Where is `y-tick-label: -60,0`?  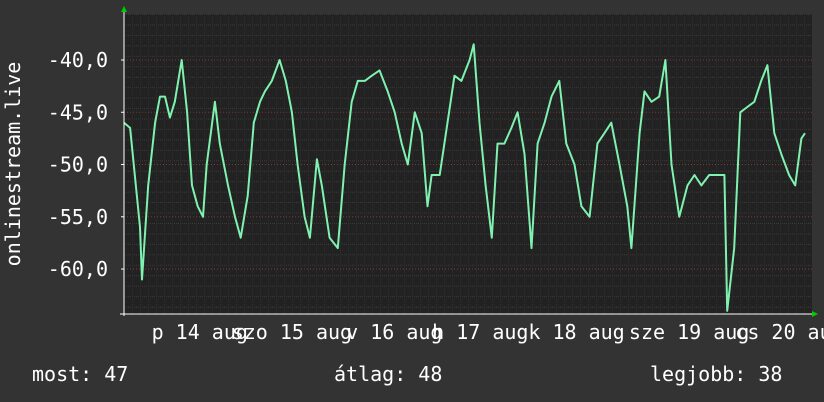 y-tick-label: -60,0 is located at coordinates (78, 269).